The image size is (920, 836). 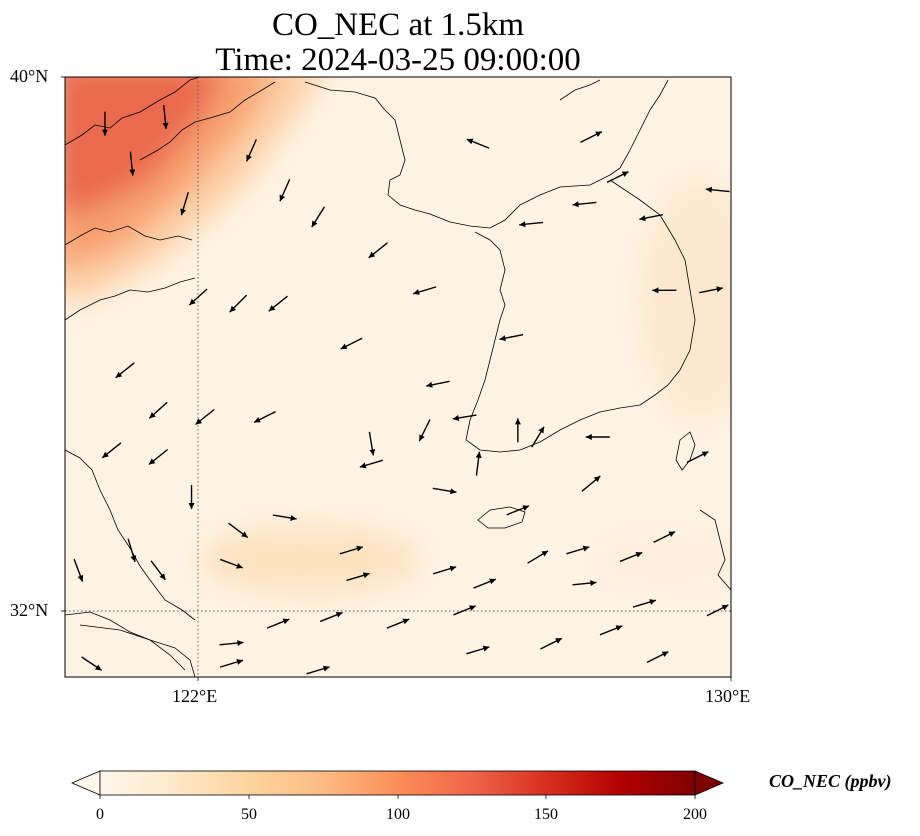 I want to click on colorbar-label-150: 150, so click(x=546, y=814).